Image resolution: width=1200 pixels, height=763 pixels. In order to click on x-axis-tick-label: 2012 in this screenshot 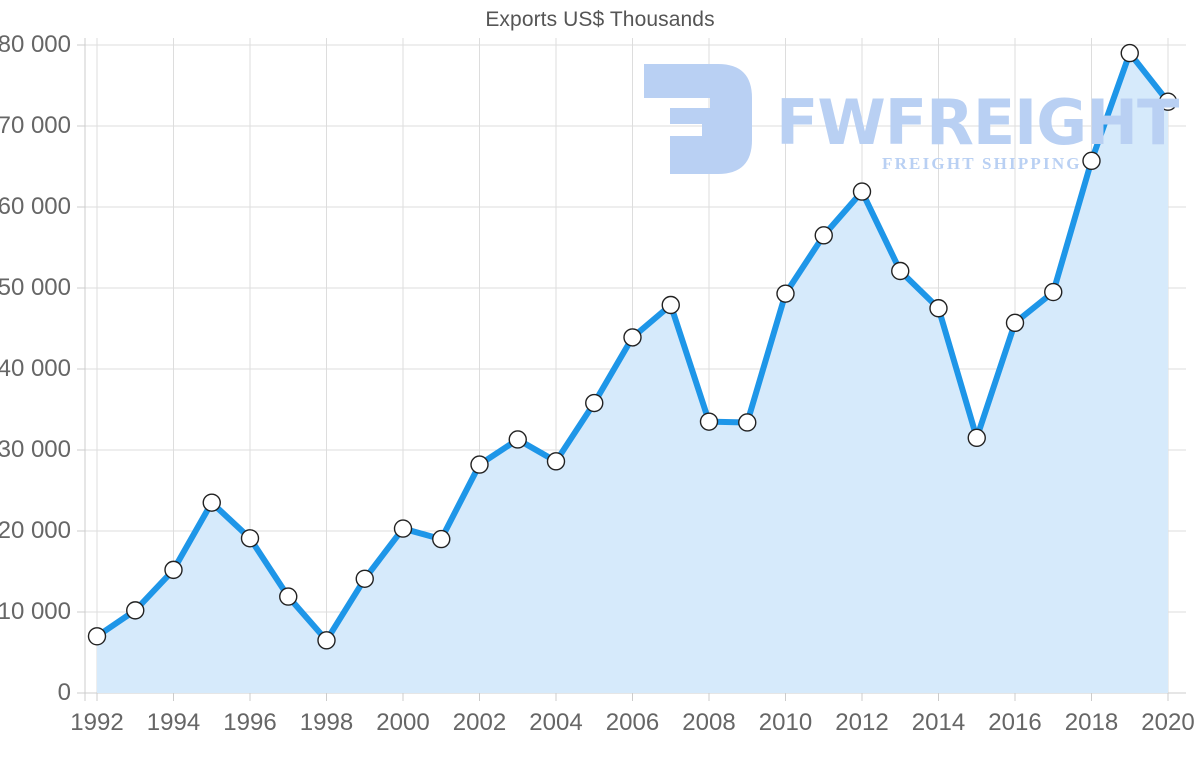, I will do `click(862, 722)`.